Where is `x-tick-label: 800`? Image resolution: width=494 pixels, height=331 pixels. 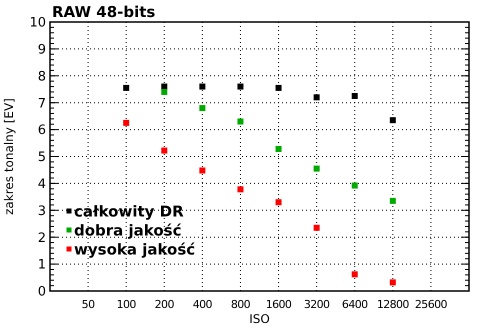 x-tick-label: 800 is located at coordinates (240, 304).